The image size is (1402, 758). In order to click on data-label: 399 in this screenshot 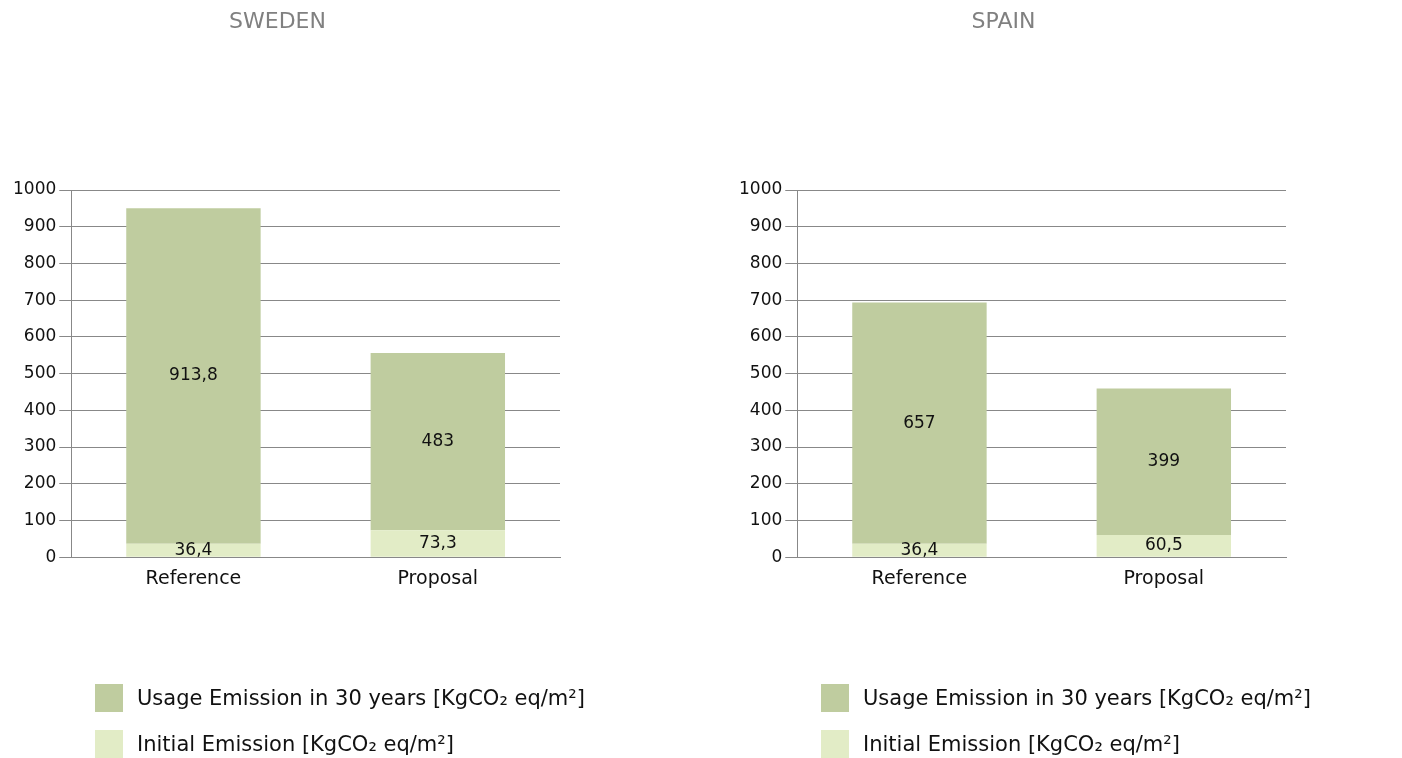, I will do `click(1164, 460)`.